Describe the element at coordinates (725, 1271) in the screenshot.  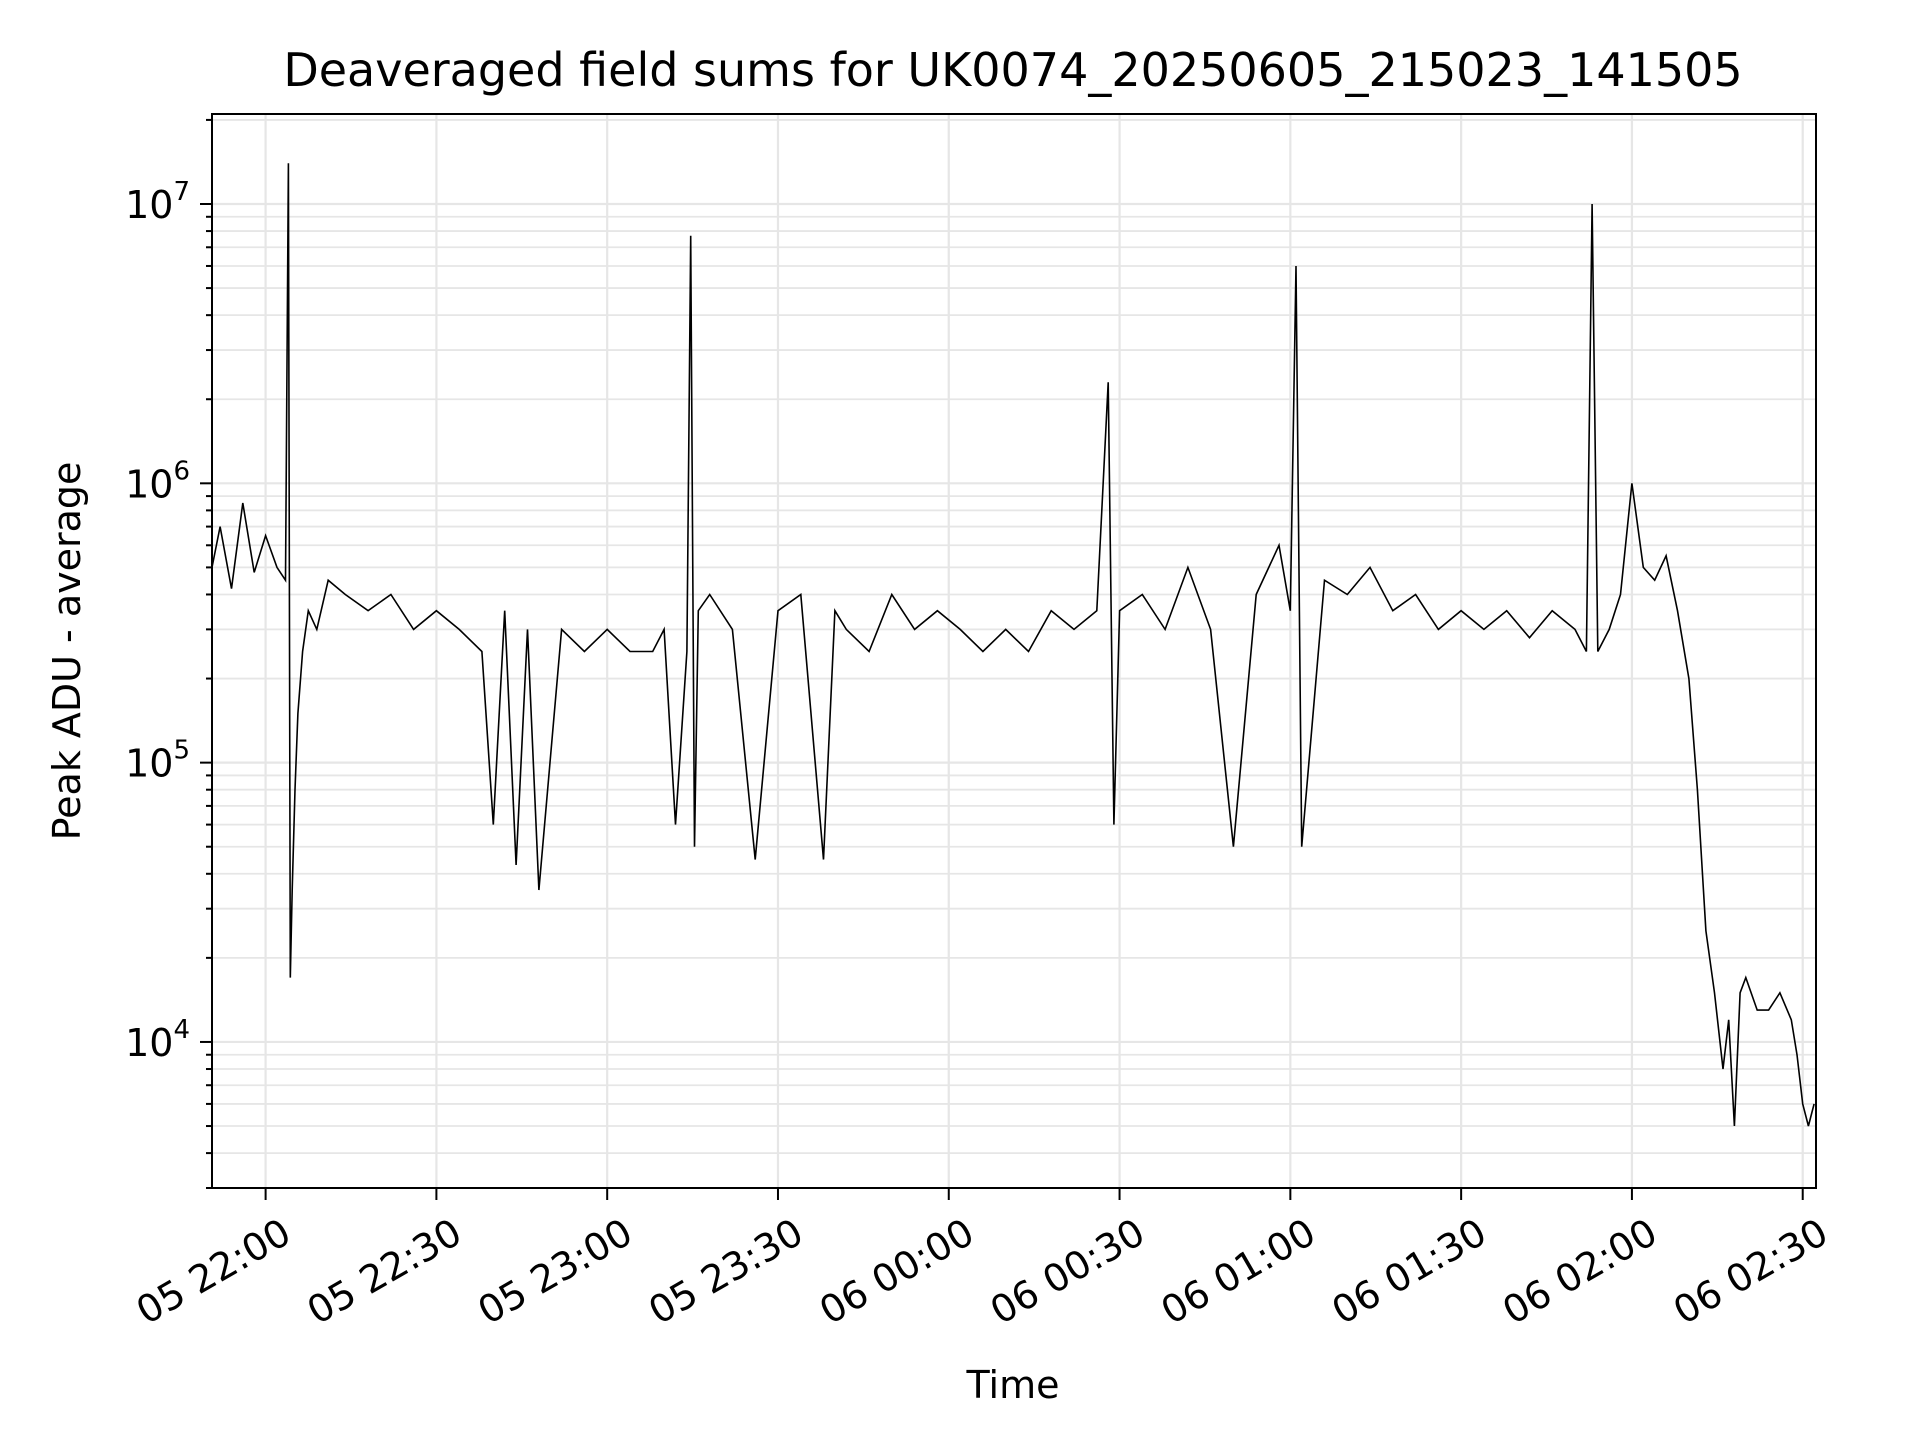
I see `x-tick-label: 05 23:30` at that location.